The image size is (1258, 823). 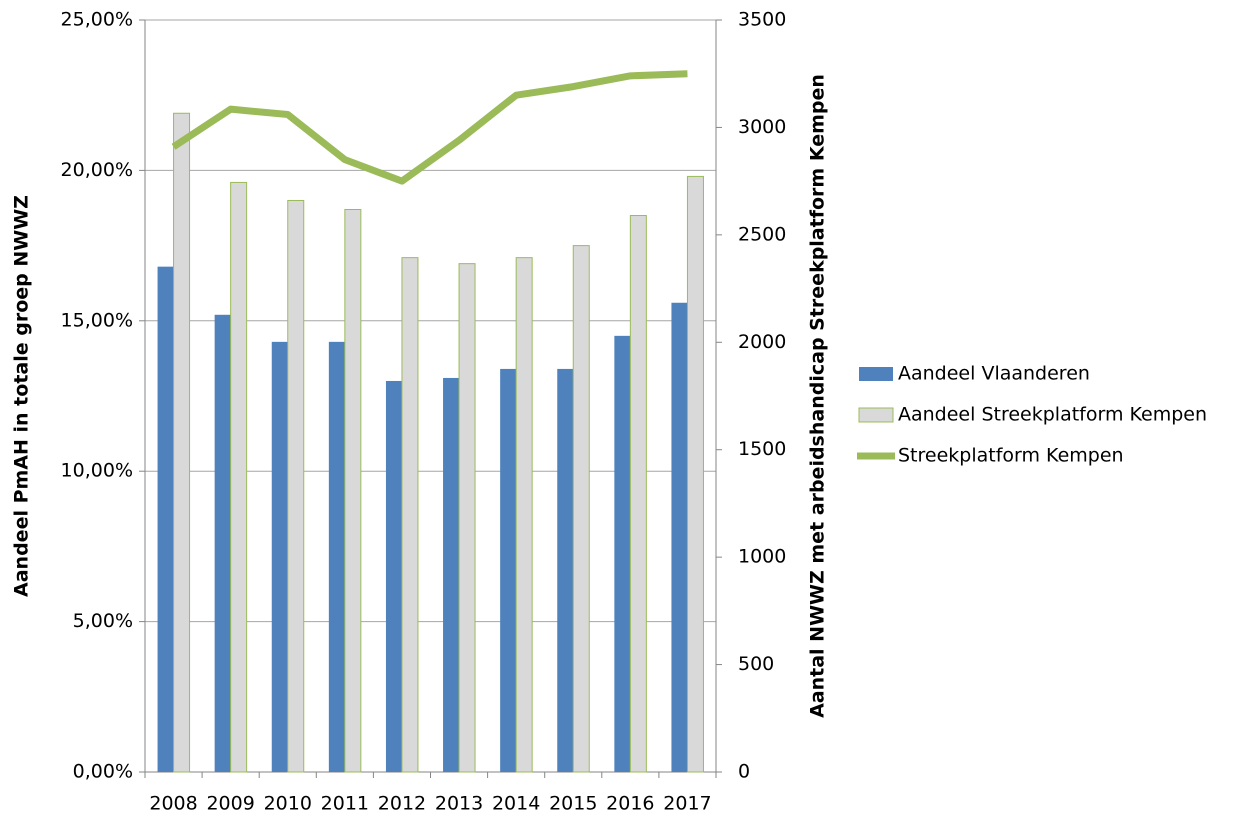 What do you see at coordinates (97, 170) in the screenshot?
I see `y-tick-label: 20,00%` at bounding box center [97, 170].